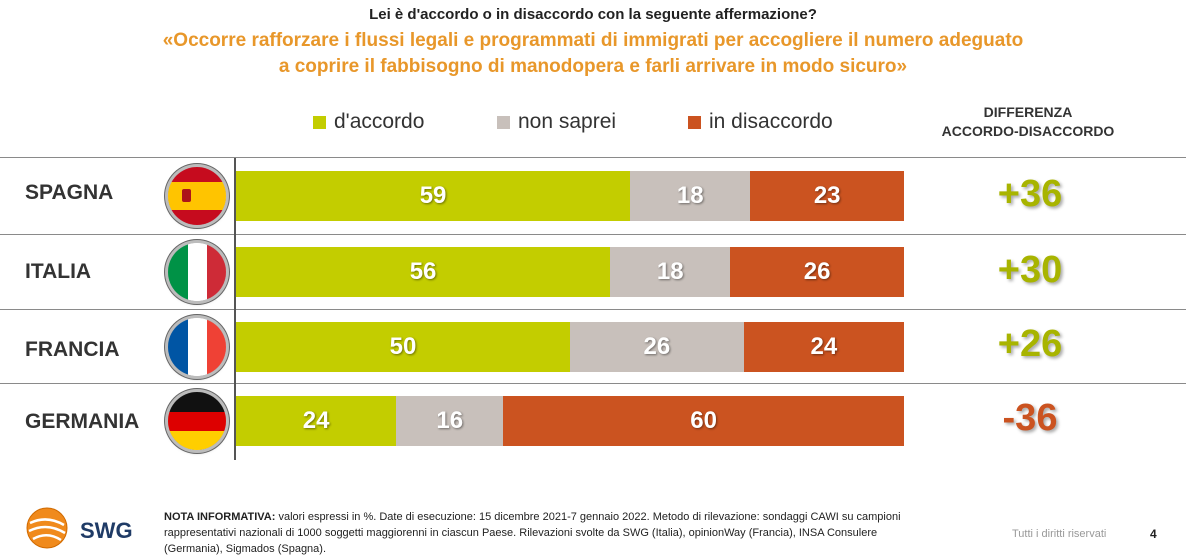 This screenshot has height=559, width=1186. What do you see at coordinates (319, 122) in the screenshot?
I see `legend-swatch-accordo` at bounding box center [319, 122].